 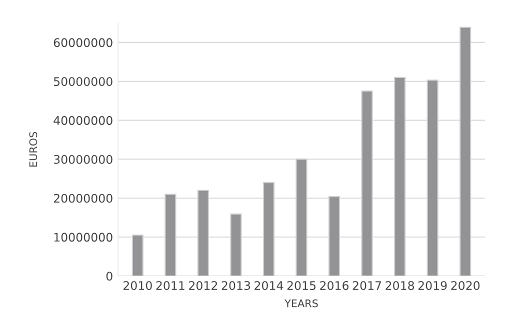 I want to click on y-tick-label: 20000000, so click(x=83, y=198).